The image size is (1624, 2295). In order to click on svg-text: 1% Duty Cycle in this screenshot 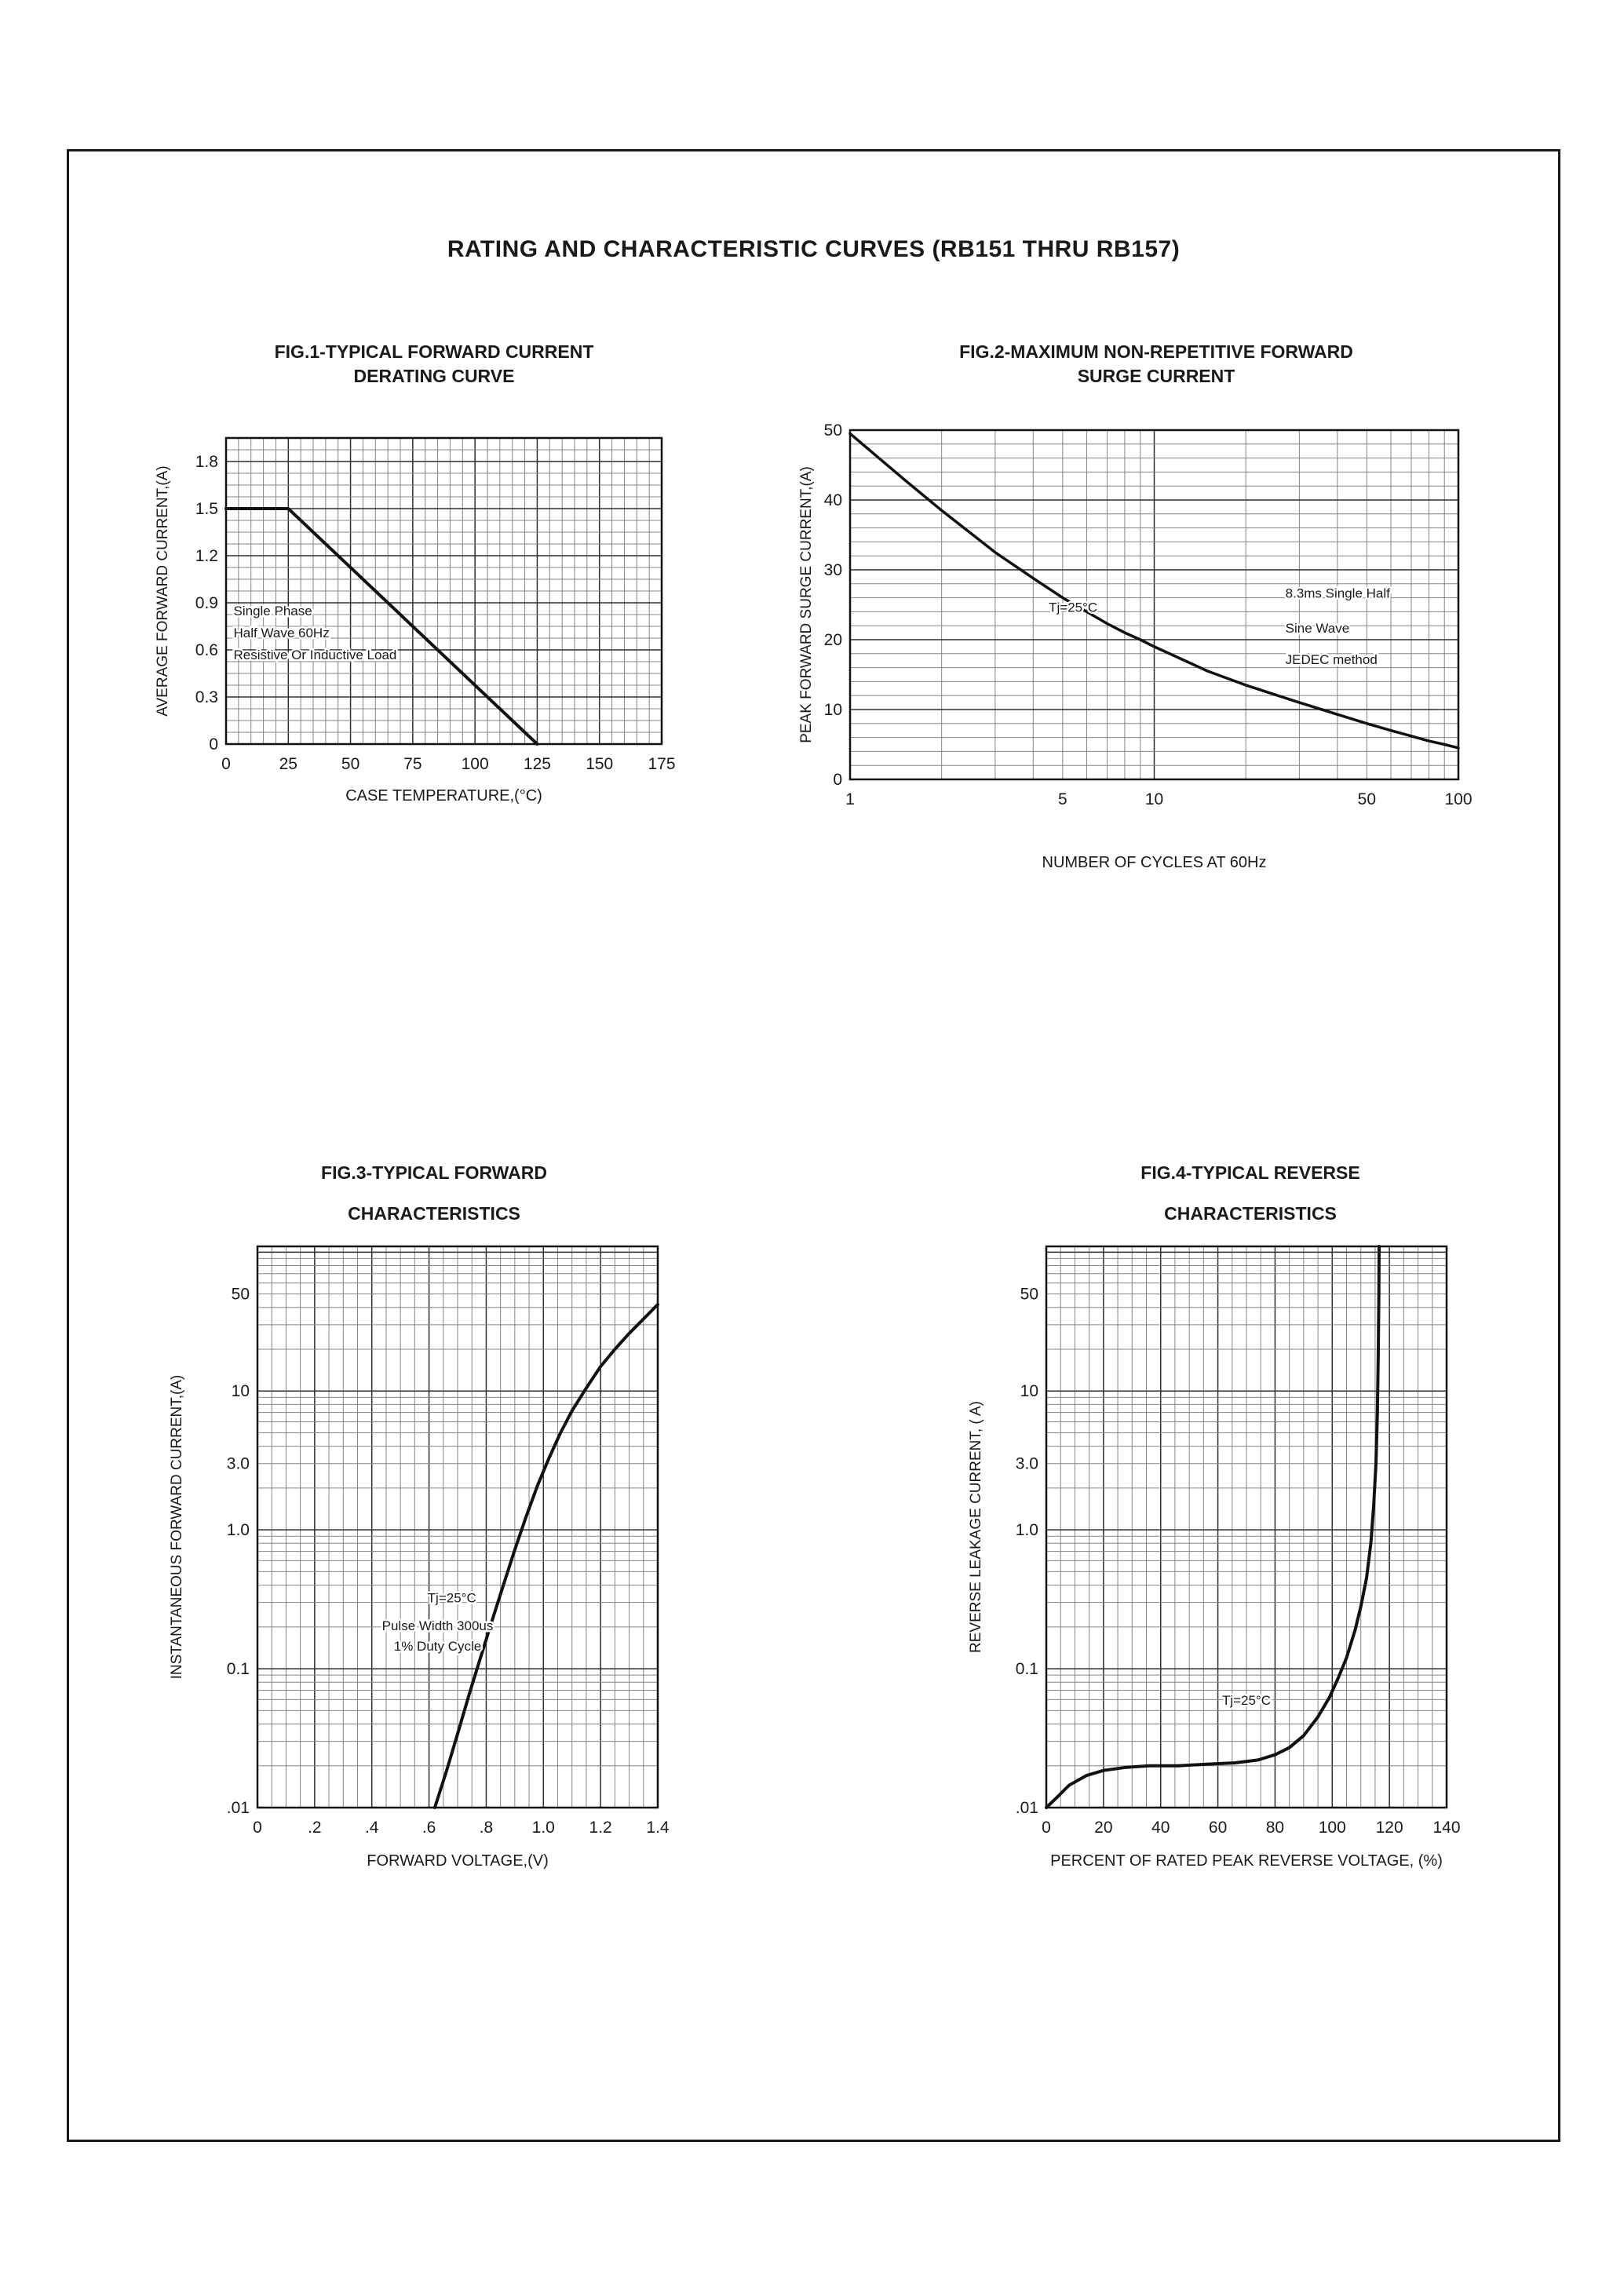, I will do `click(438, 1646)`.